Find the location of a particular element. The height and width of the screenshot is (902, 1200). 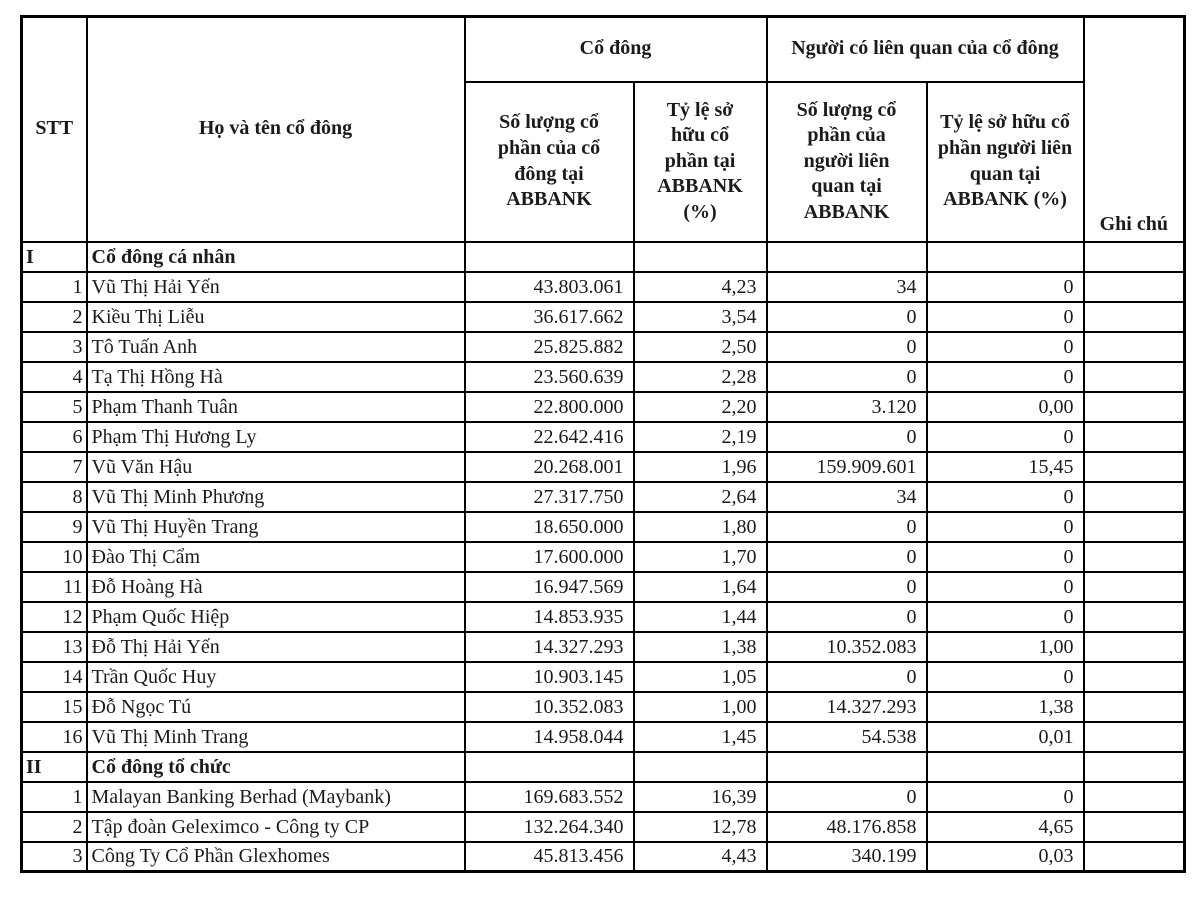

cell-name: Vũ Thị Huyền Trang is located at coordinates (275, 526).